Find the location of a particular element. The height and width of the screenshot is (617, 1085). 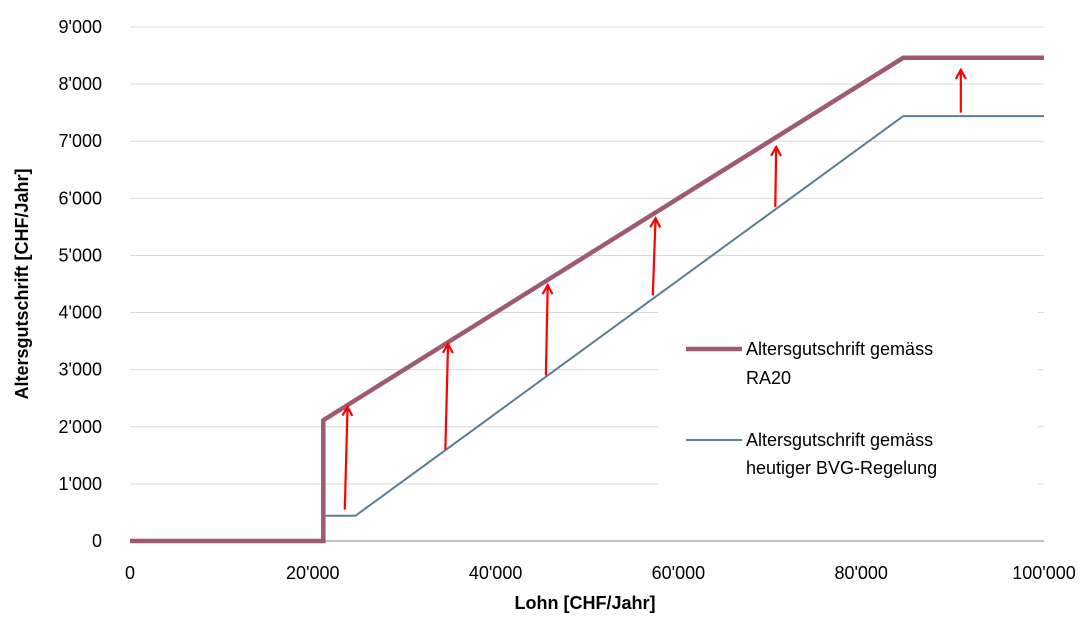

x-tick-label: 0 is located at coordinates (130, 573).